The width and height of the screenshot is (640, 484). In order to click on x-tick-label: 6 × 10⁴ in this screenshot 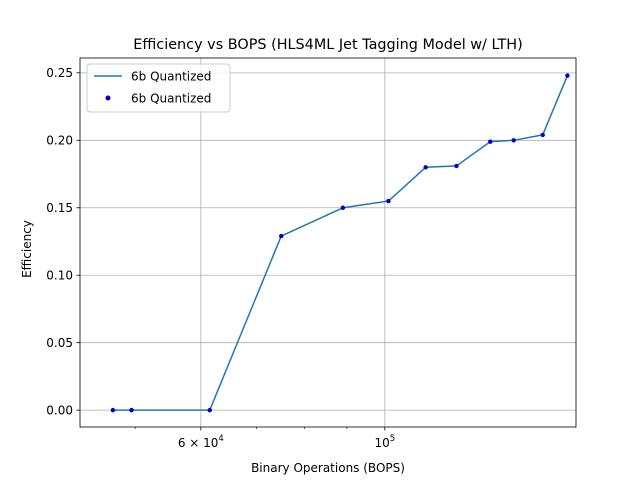, I will do `click(201, 442)`.